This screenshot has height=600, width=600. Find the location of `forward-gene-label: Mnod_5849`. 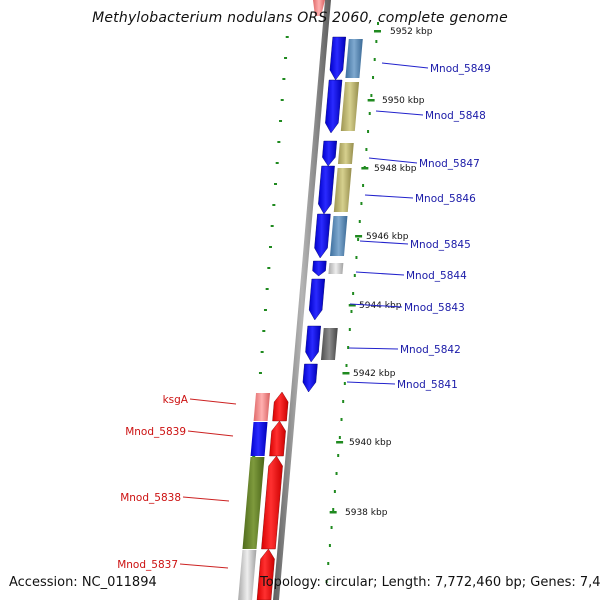

forward-gene-label: Mnod_5849 is located at coordinates (460, 69).